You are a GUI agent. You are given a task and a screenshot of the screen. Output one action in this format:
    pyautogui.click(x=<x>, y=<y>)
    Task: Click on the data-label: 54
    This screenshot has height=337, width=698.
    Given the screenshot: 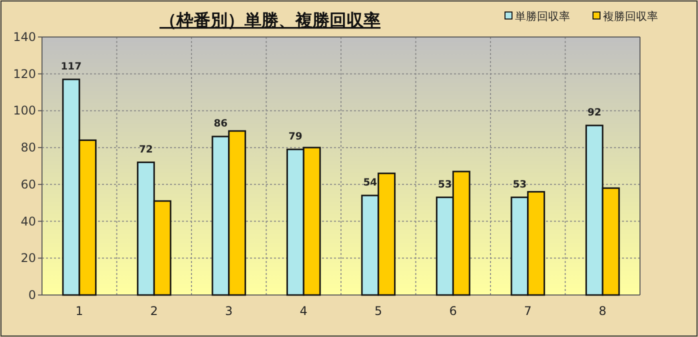 What is the action you would take?
    pyautogui.click(x=370, y=182)
    